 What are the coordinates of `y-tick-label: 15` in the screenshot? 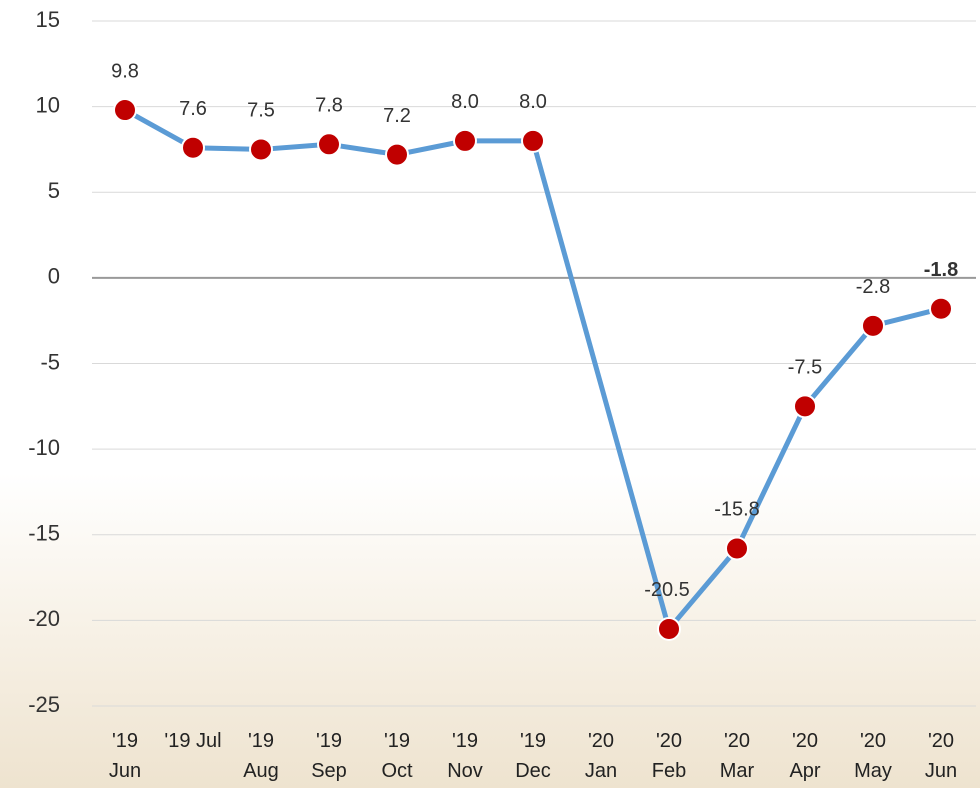 It's located at (48, 19).